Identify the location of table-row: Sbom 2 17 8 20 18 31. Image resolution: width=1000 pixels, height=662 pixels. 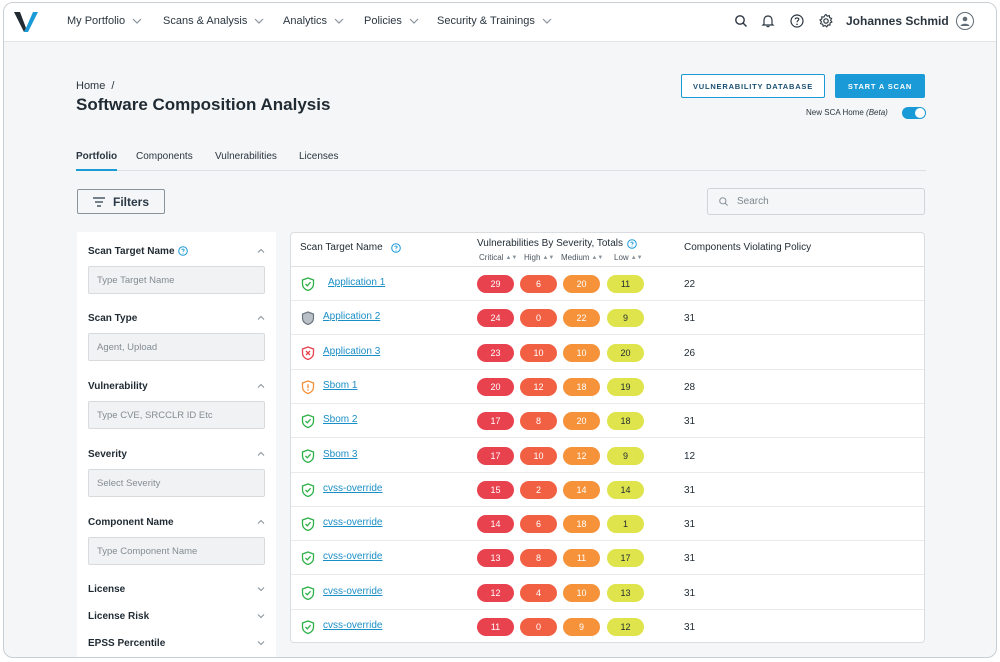
(607, 421).